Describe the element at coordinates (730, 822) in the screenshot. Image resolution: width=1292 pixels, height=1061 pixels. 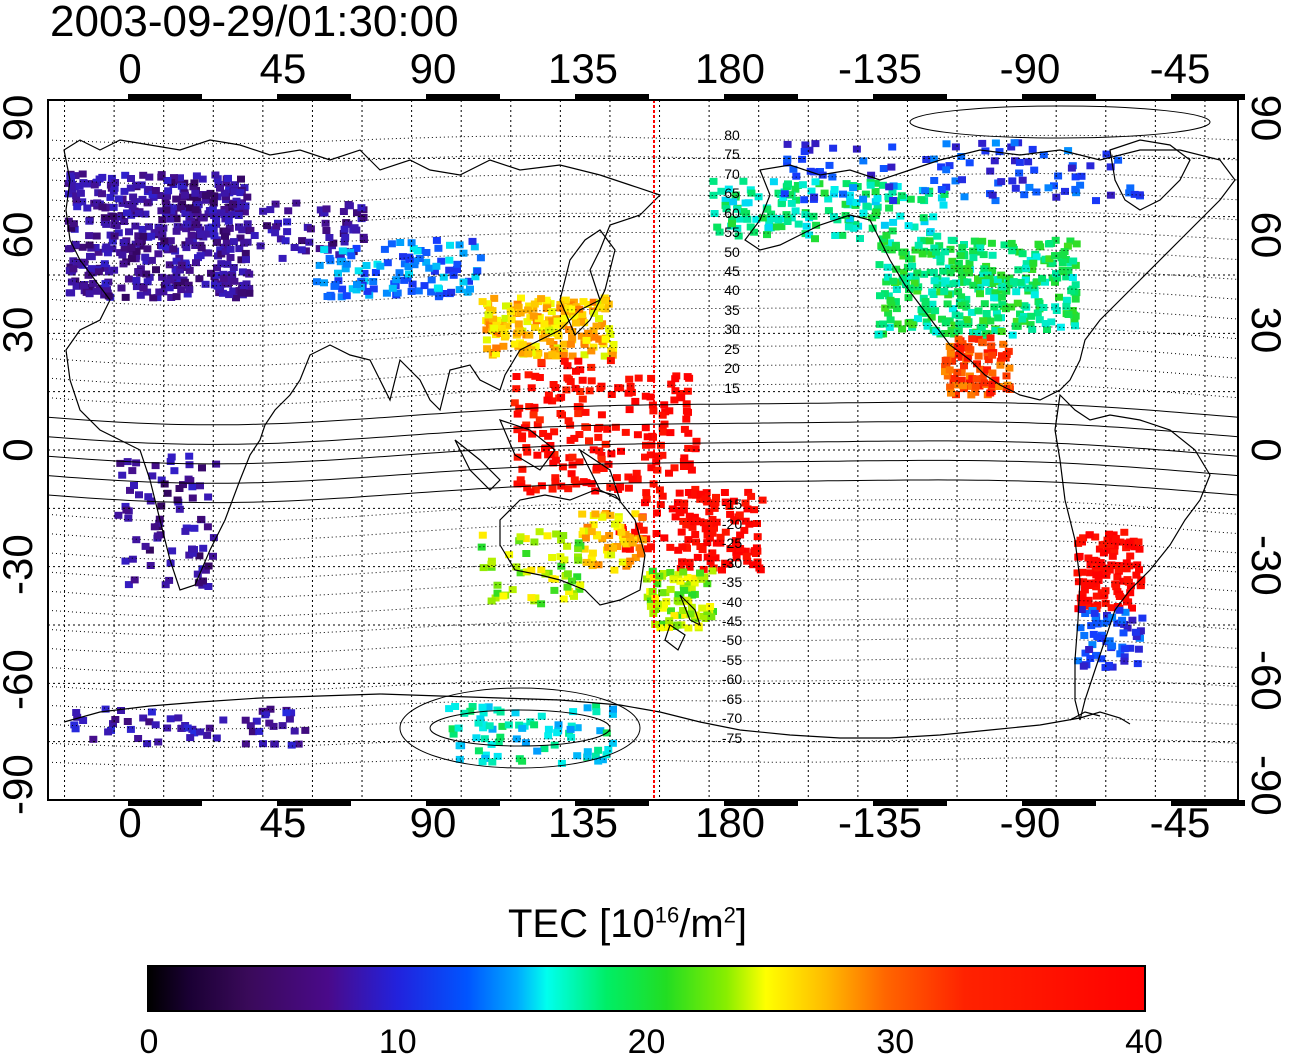
I see `bottom-lon-tick: 180` at that location.